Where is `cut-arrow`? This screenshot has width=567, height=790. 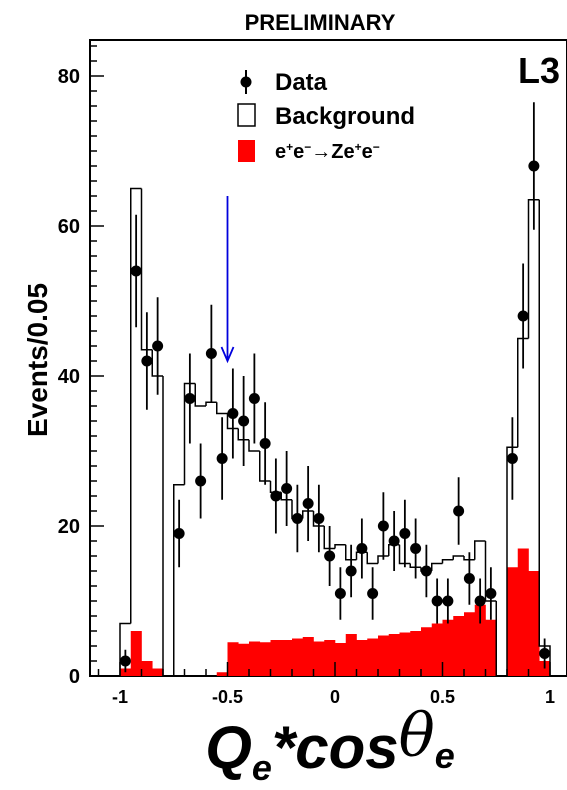 cut-arrow is located at coordinates (227, 280).